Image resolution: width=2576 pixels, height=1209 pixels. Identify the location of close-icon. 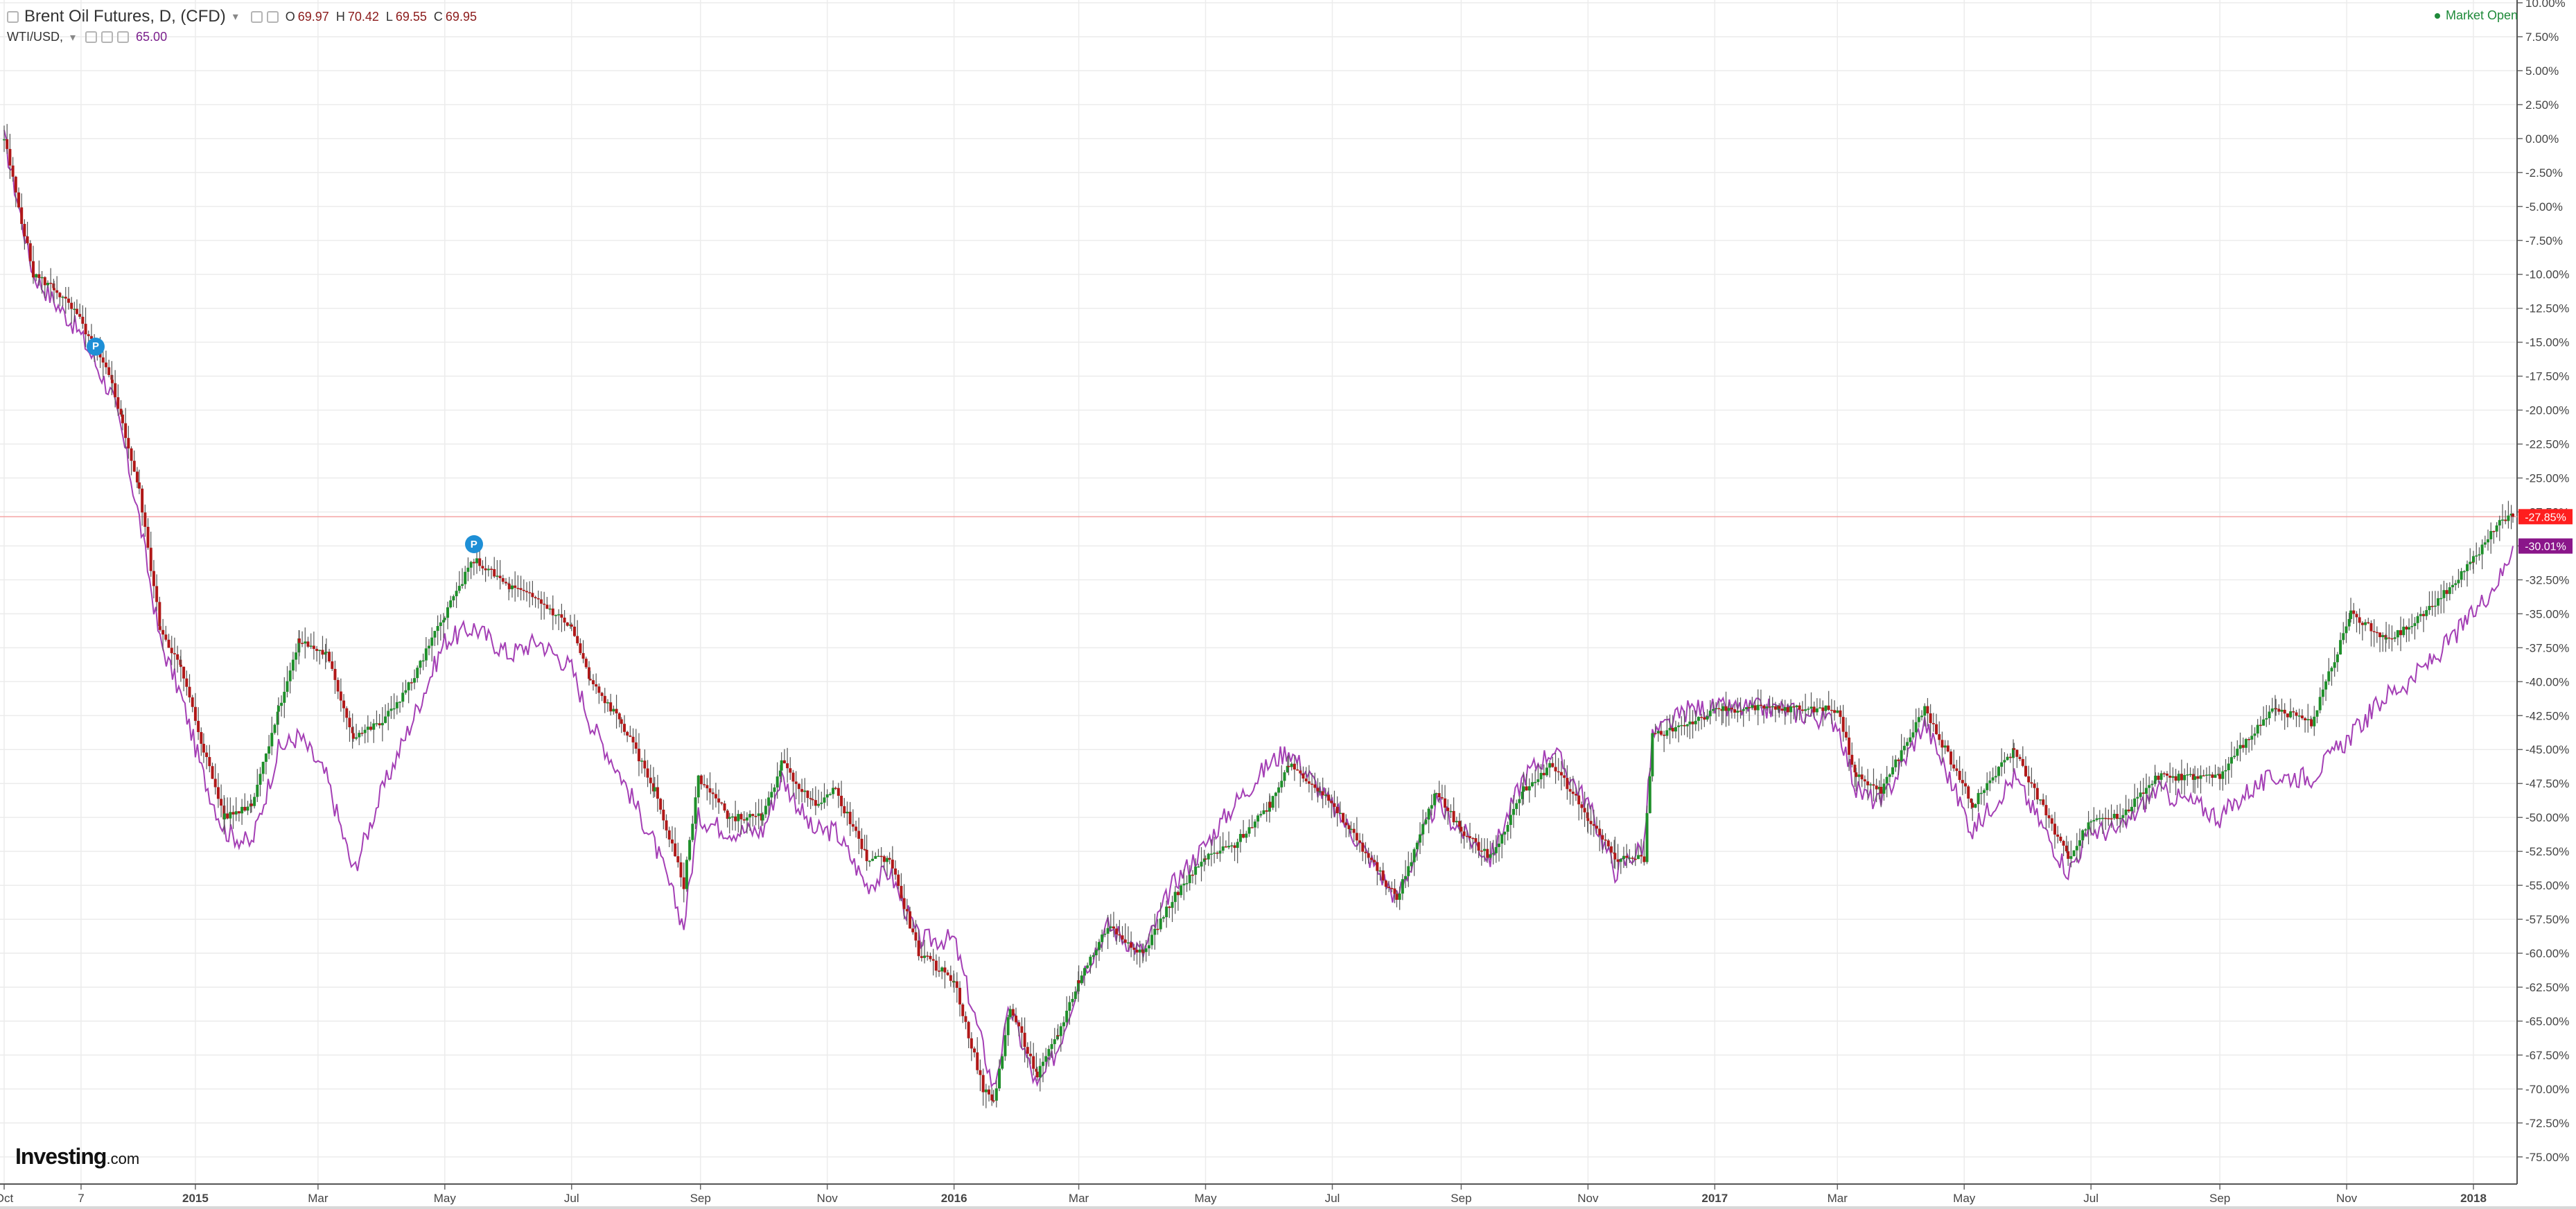
(123, 37).